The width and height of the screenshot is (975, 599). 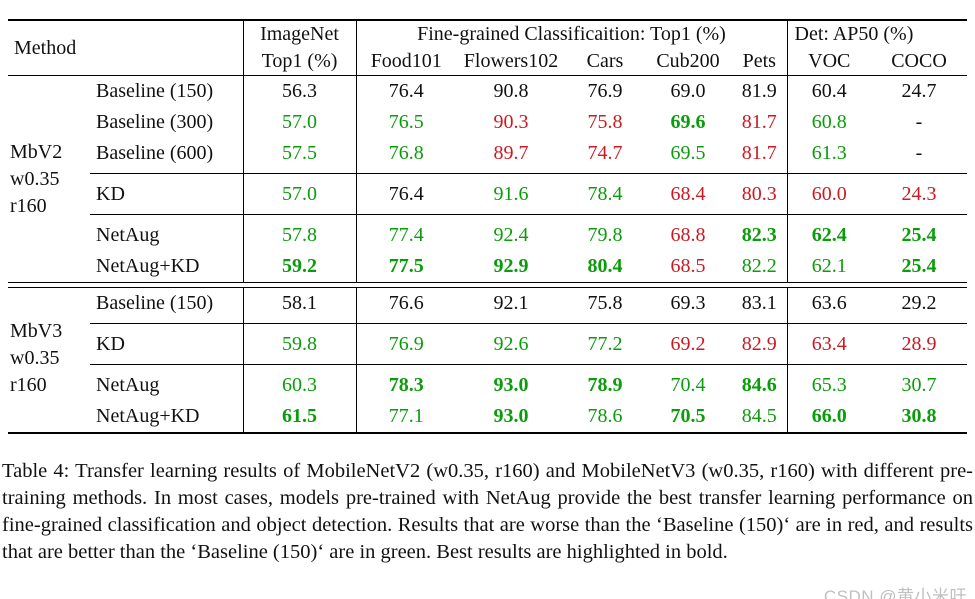 What do you see at coordinates (605, 266) in the screenshot?
I see `value-cell: 80.4` at bounding box center [605, 266].